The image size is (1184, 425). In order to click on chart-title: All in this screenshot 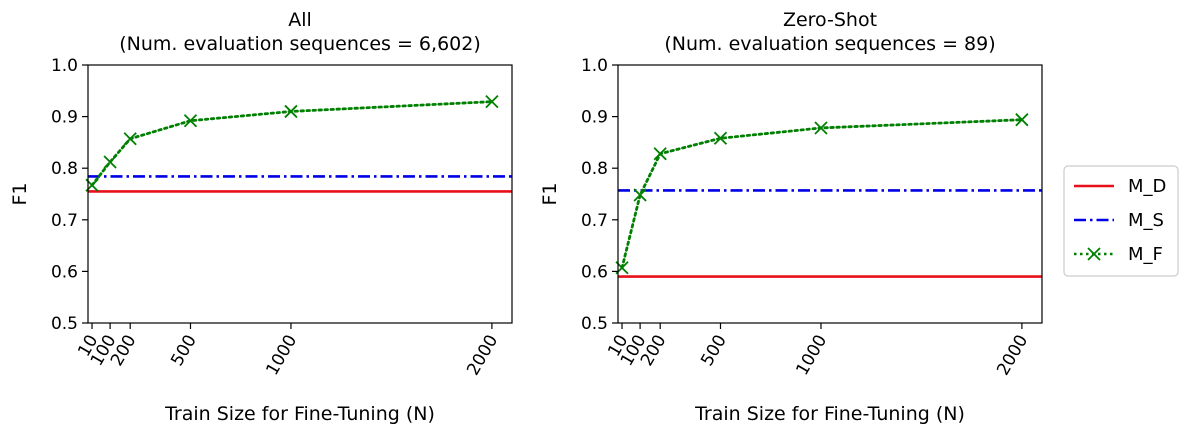, I will do `click(300, 20)`.